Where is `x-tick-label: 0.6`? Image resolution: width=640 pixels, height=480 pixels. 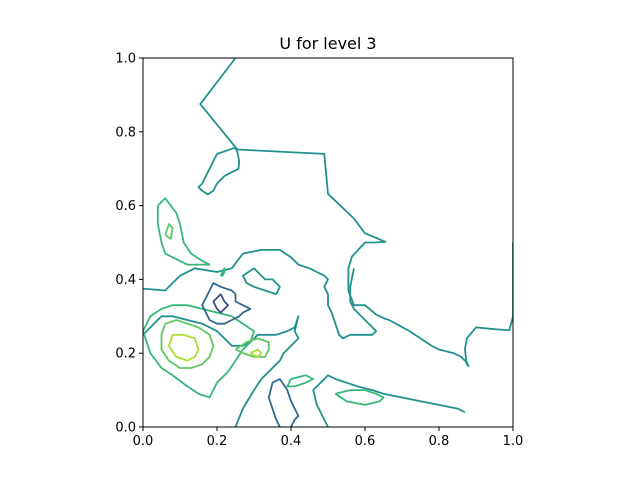
x-tick-label: 0.6 is located at coordinates (365, 441).